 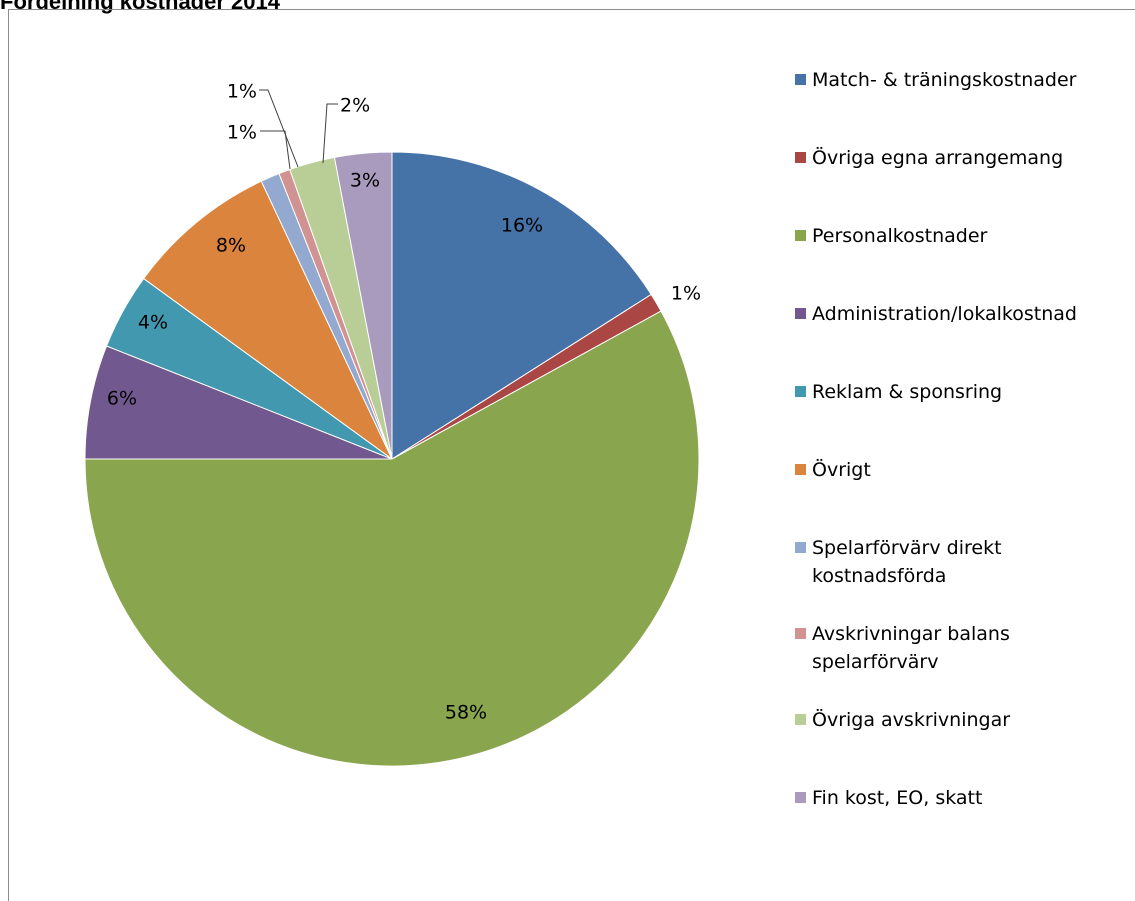 What do you see at coordinates (938, 158) in the screenshot?
I see `legend-label: Övriga egna arrangemang` at bounding box center [938, 158].